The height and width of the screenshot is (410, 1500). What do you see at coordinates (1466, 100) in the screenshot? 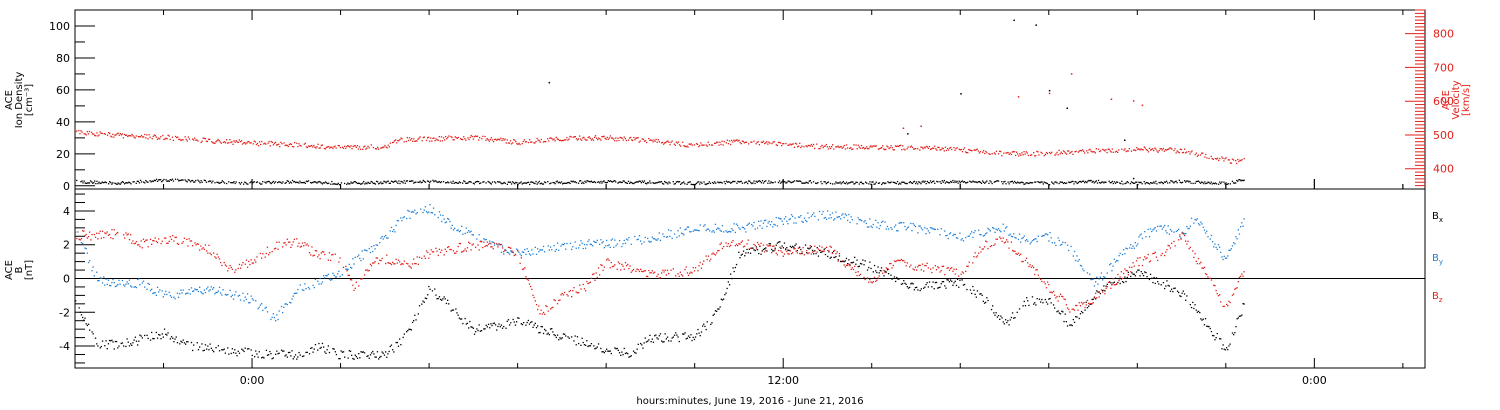
I see `axis-label-line: [km/s]` at bounding box center [1466, 100].